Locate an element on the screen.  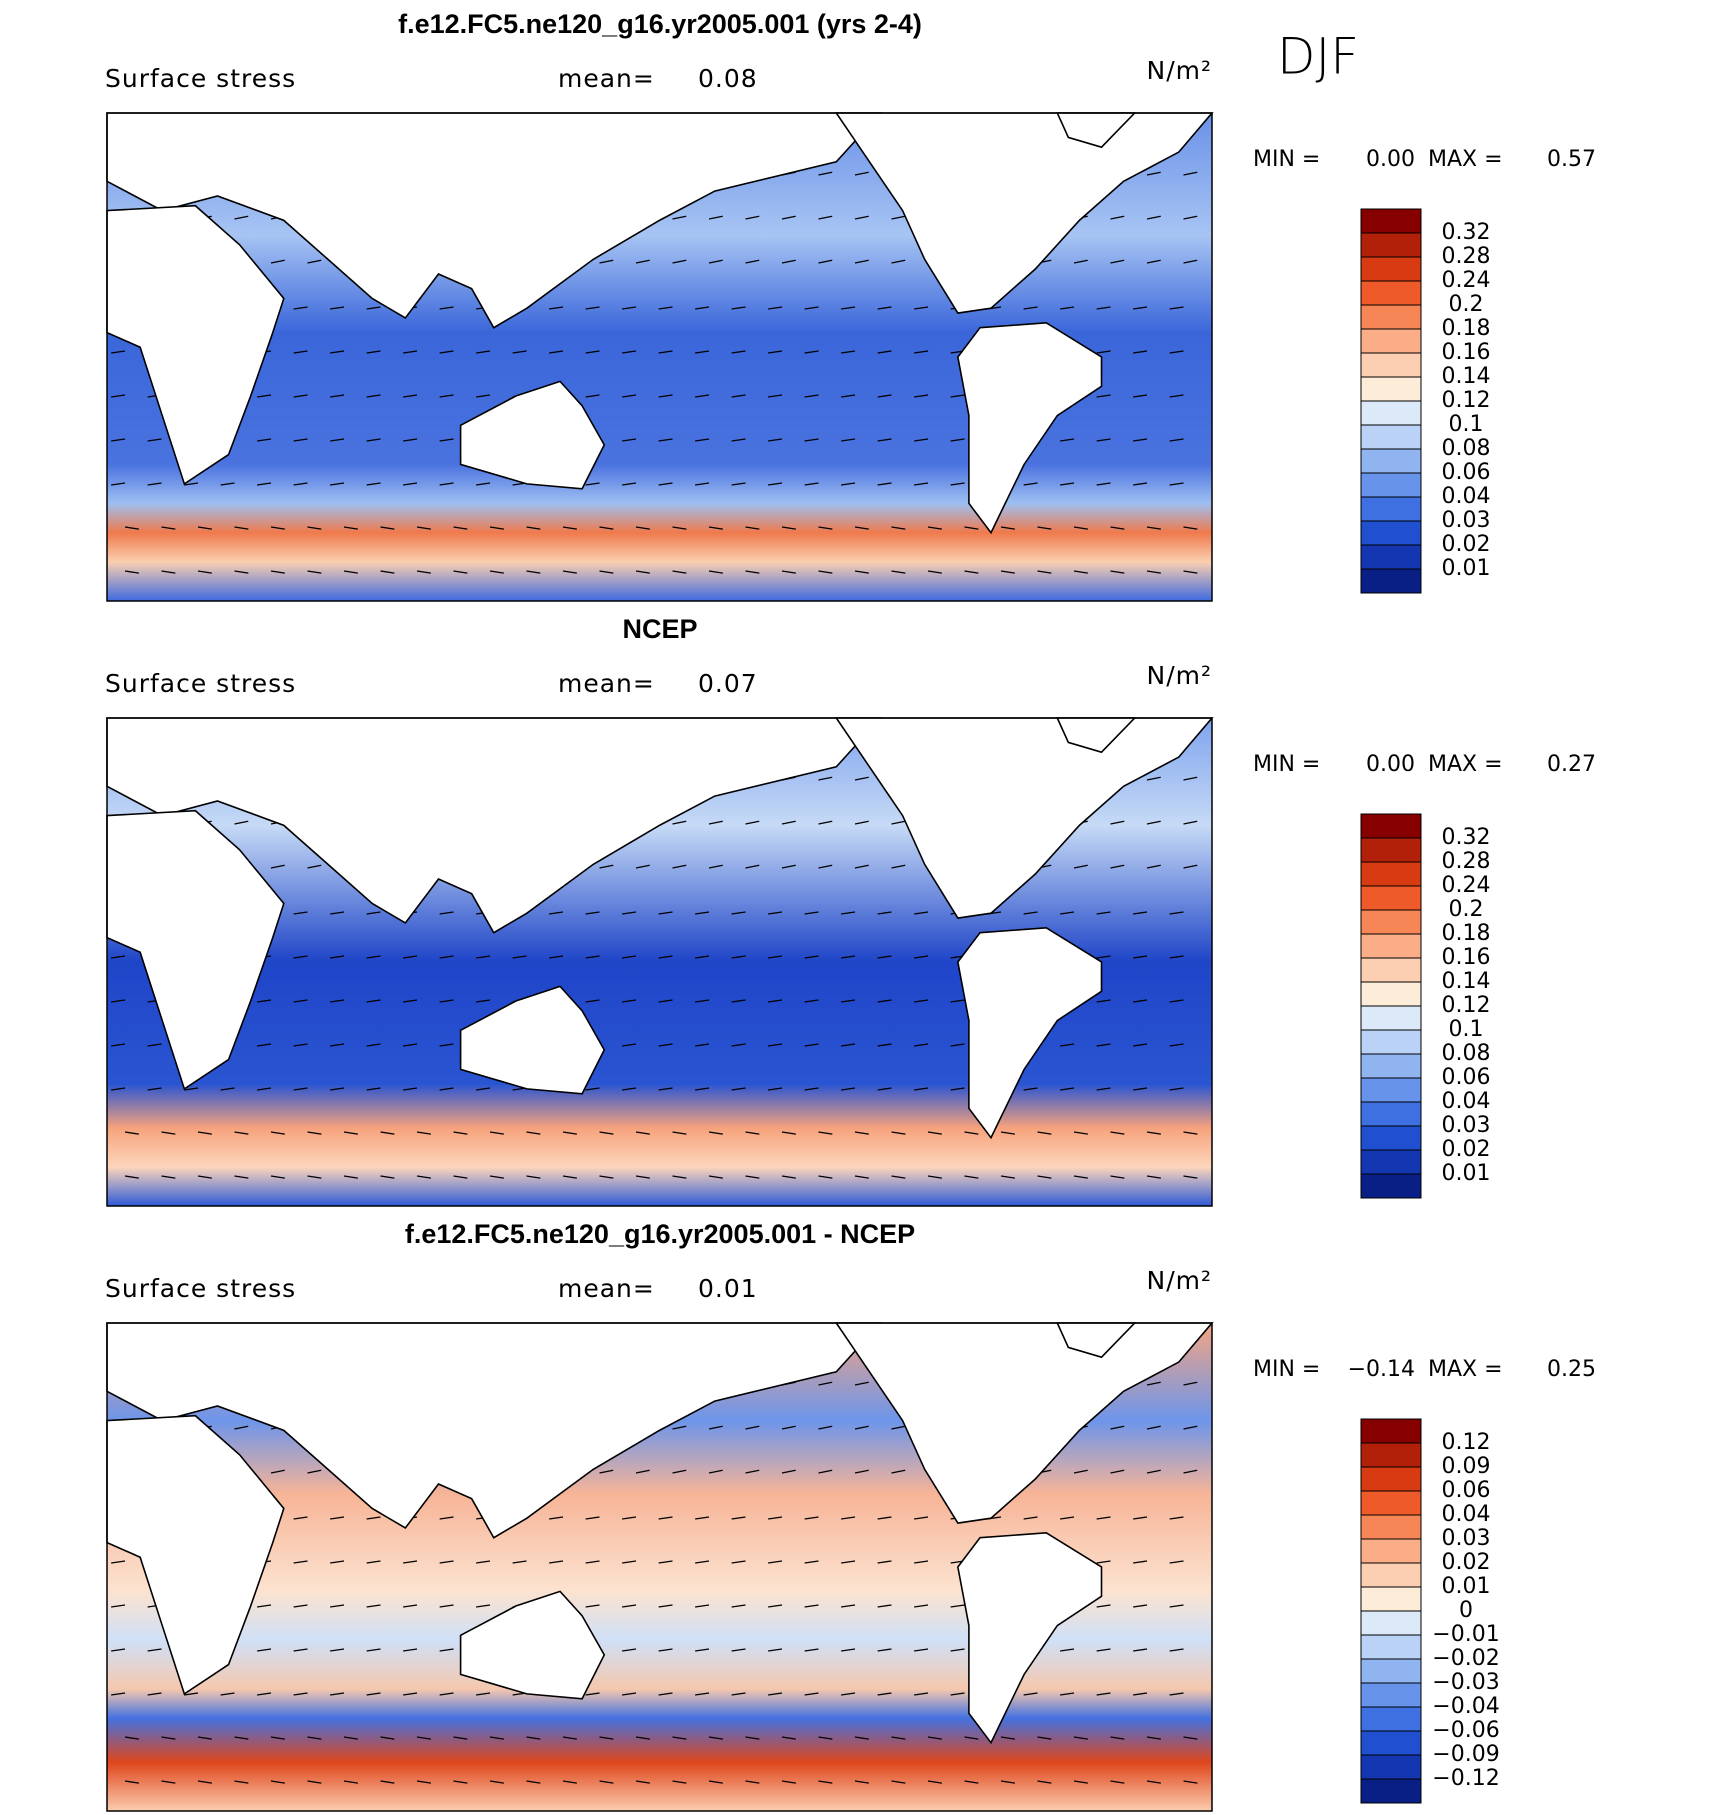
panel-title: NCEP is located at coordinates (659, 629).